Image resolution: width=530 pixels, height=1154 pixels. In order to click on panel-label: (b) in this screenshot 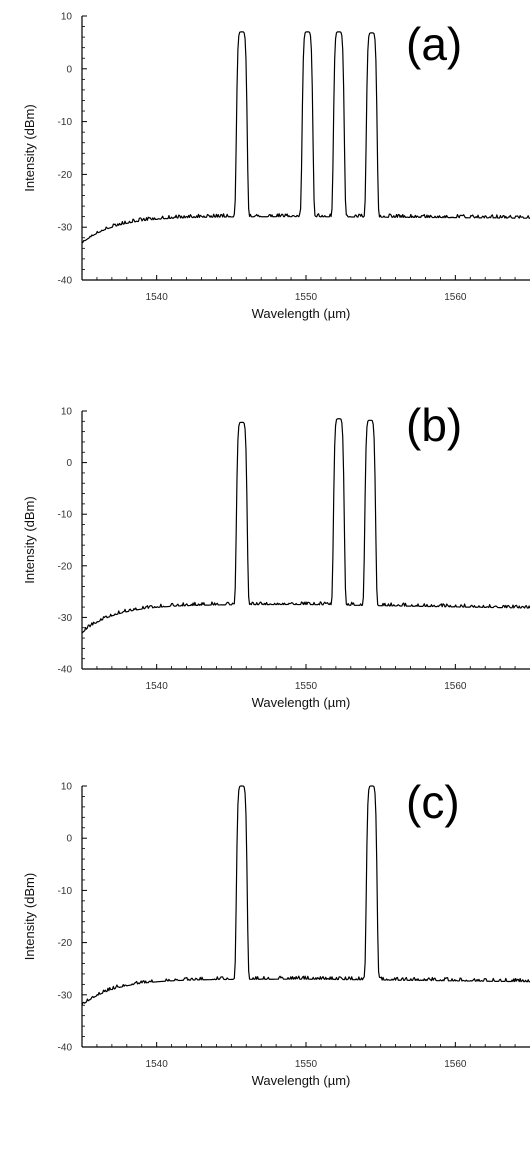, I will do `click(434, 425)`.